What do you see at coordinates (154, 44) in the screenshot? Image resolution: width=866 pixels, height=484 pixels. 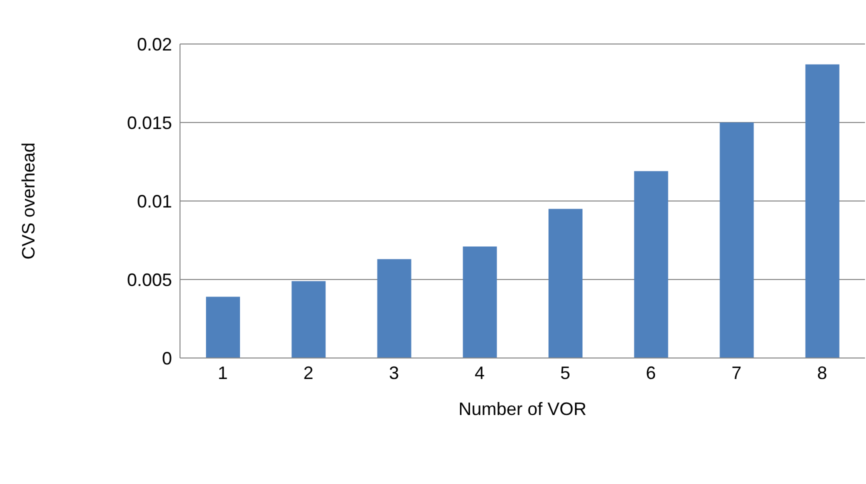 I see `y-tick-label: 0.02` at bounding box center [154, 44].